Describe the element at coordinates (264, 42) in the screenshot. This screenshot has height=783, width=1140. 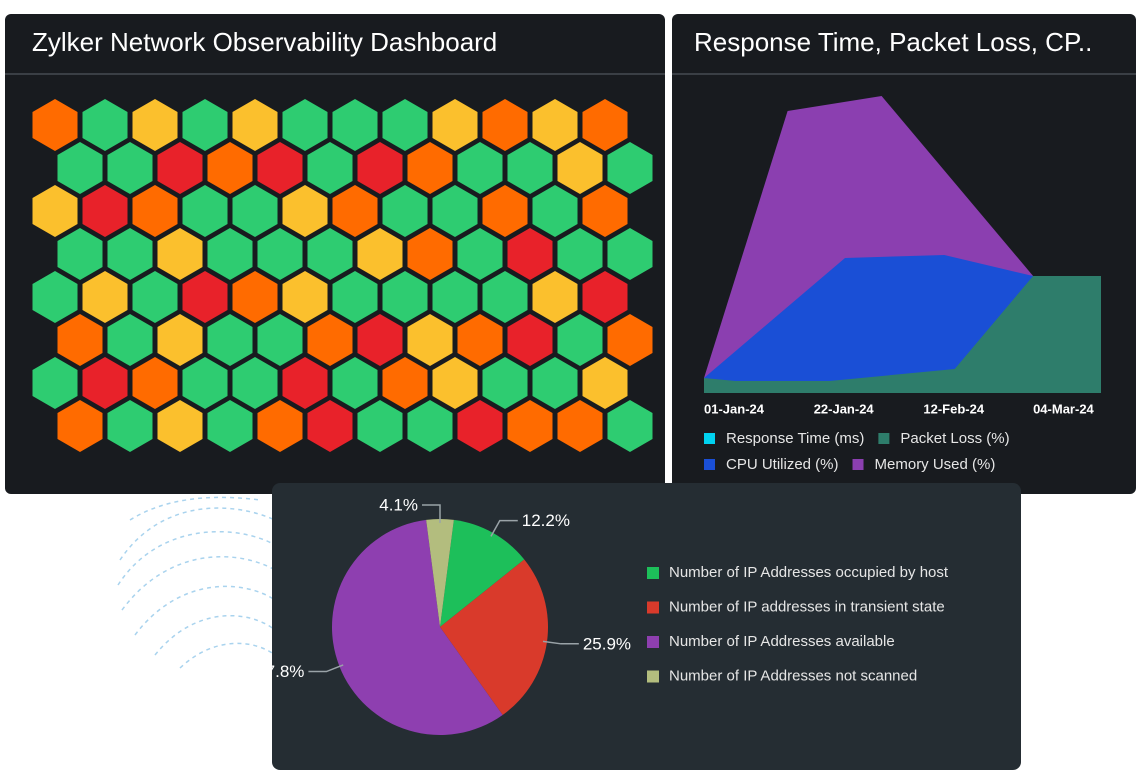
I see `panel-title: Zylker Network Observability Dashboard` at that location.